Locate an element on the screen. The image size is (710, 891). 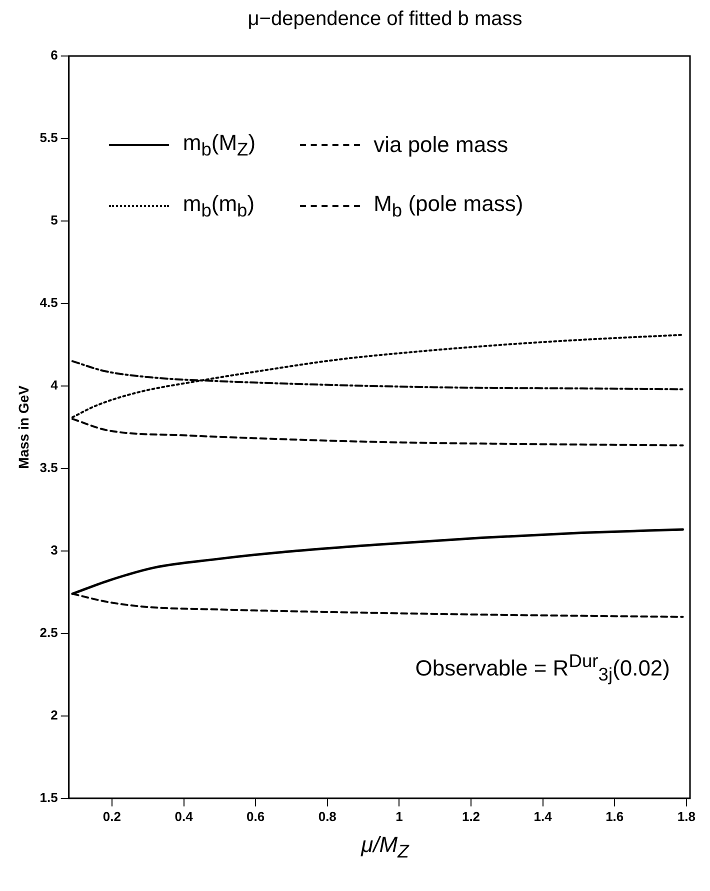
y-tick-label: 2.5 is located at coordinates (49, 632).